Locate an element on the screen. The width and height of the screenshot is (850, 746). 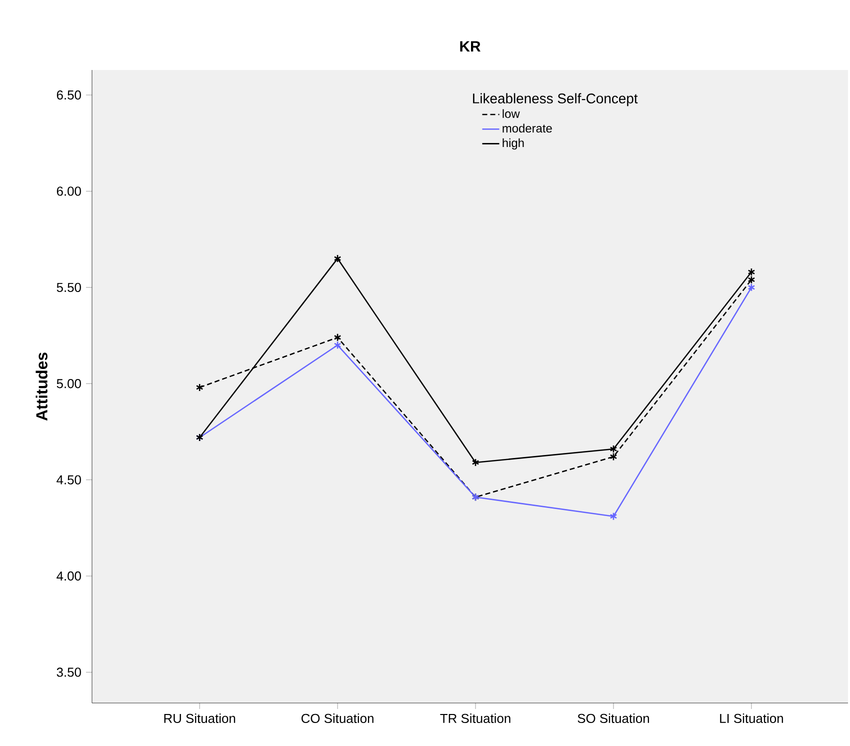
y-tick-label: 4.00 is located at coordinates (68, 576).